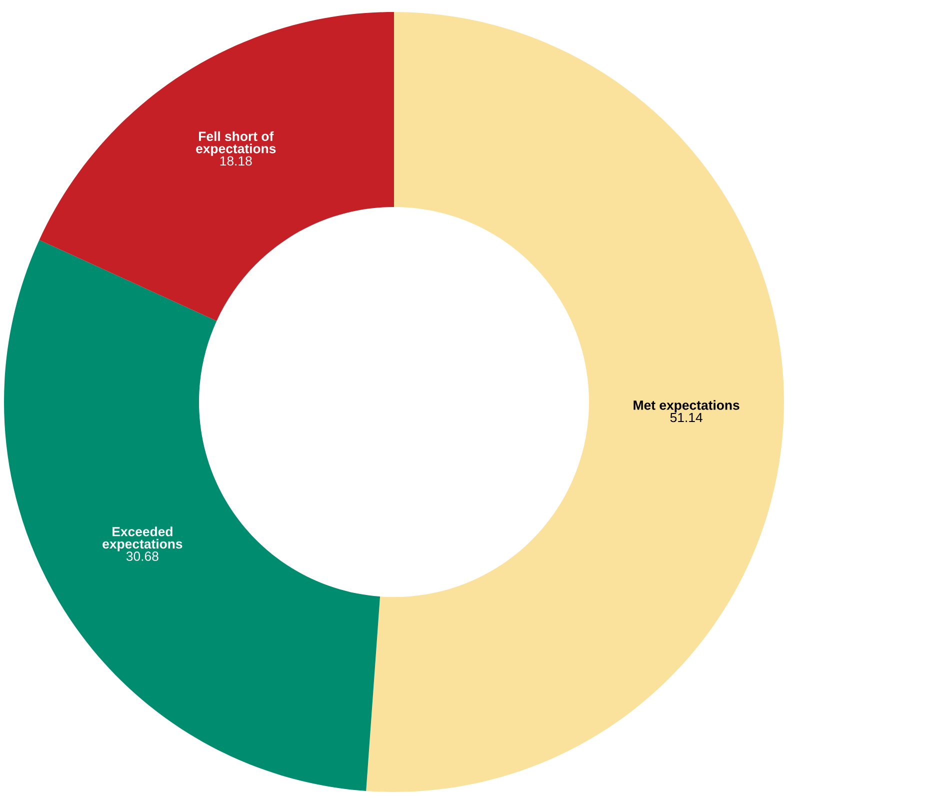 The width and height of the screenshot is (925, 805). Describe the element at coordinates (236, 161) in the screenshot. I see `data-label: 18.18` at that location.